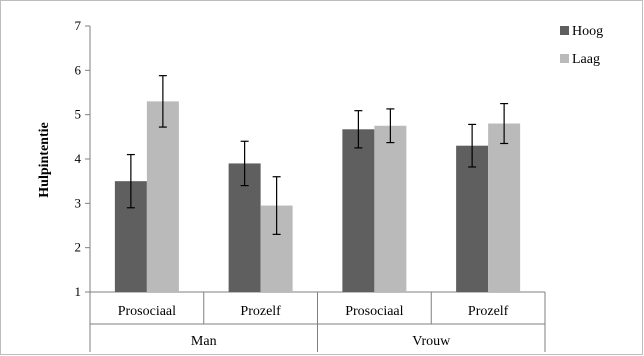 The image size is (644, 356). I want to click on legend-swatch-hoog, so click(564, 30).